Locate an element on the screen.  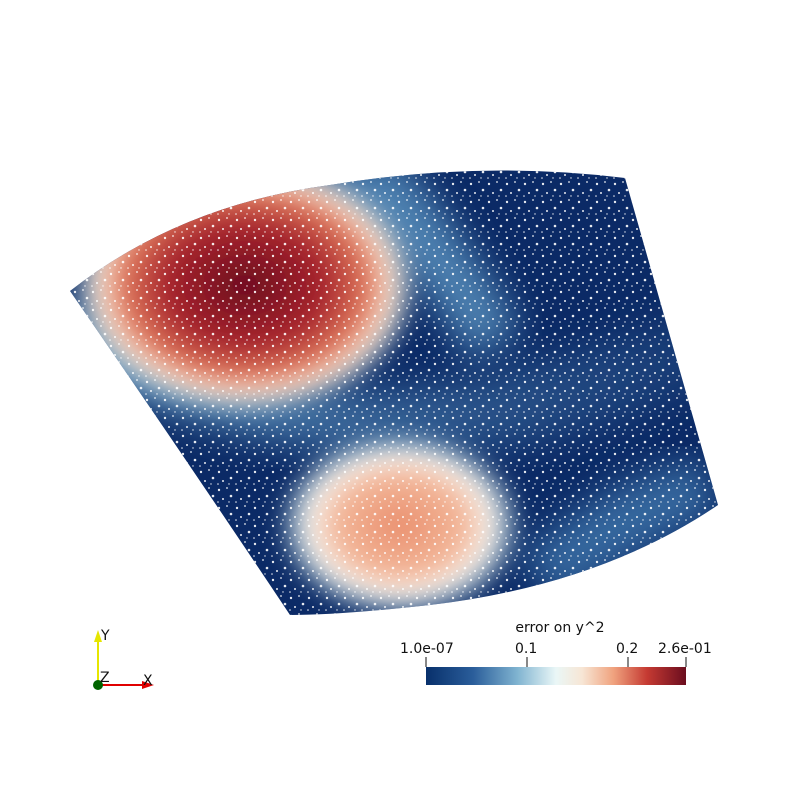
colorbar-tick-label: 2.6e-01 is located at coordinates (685, 649).